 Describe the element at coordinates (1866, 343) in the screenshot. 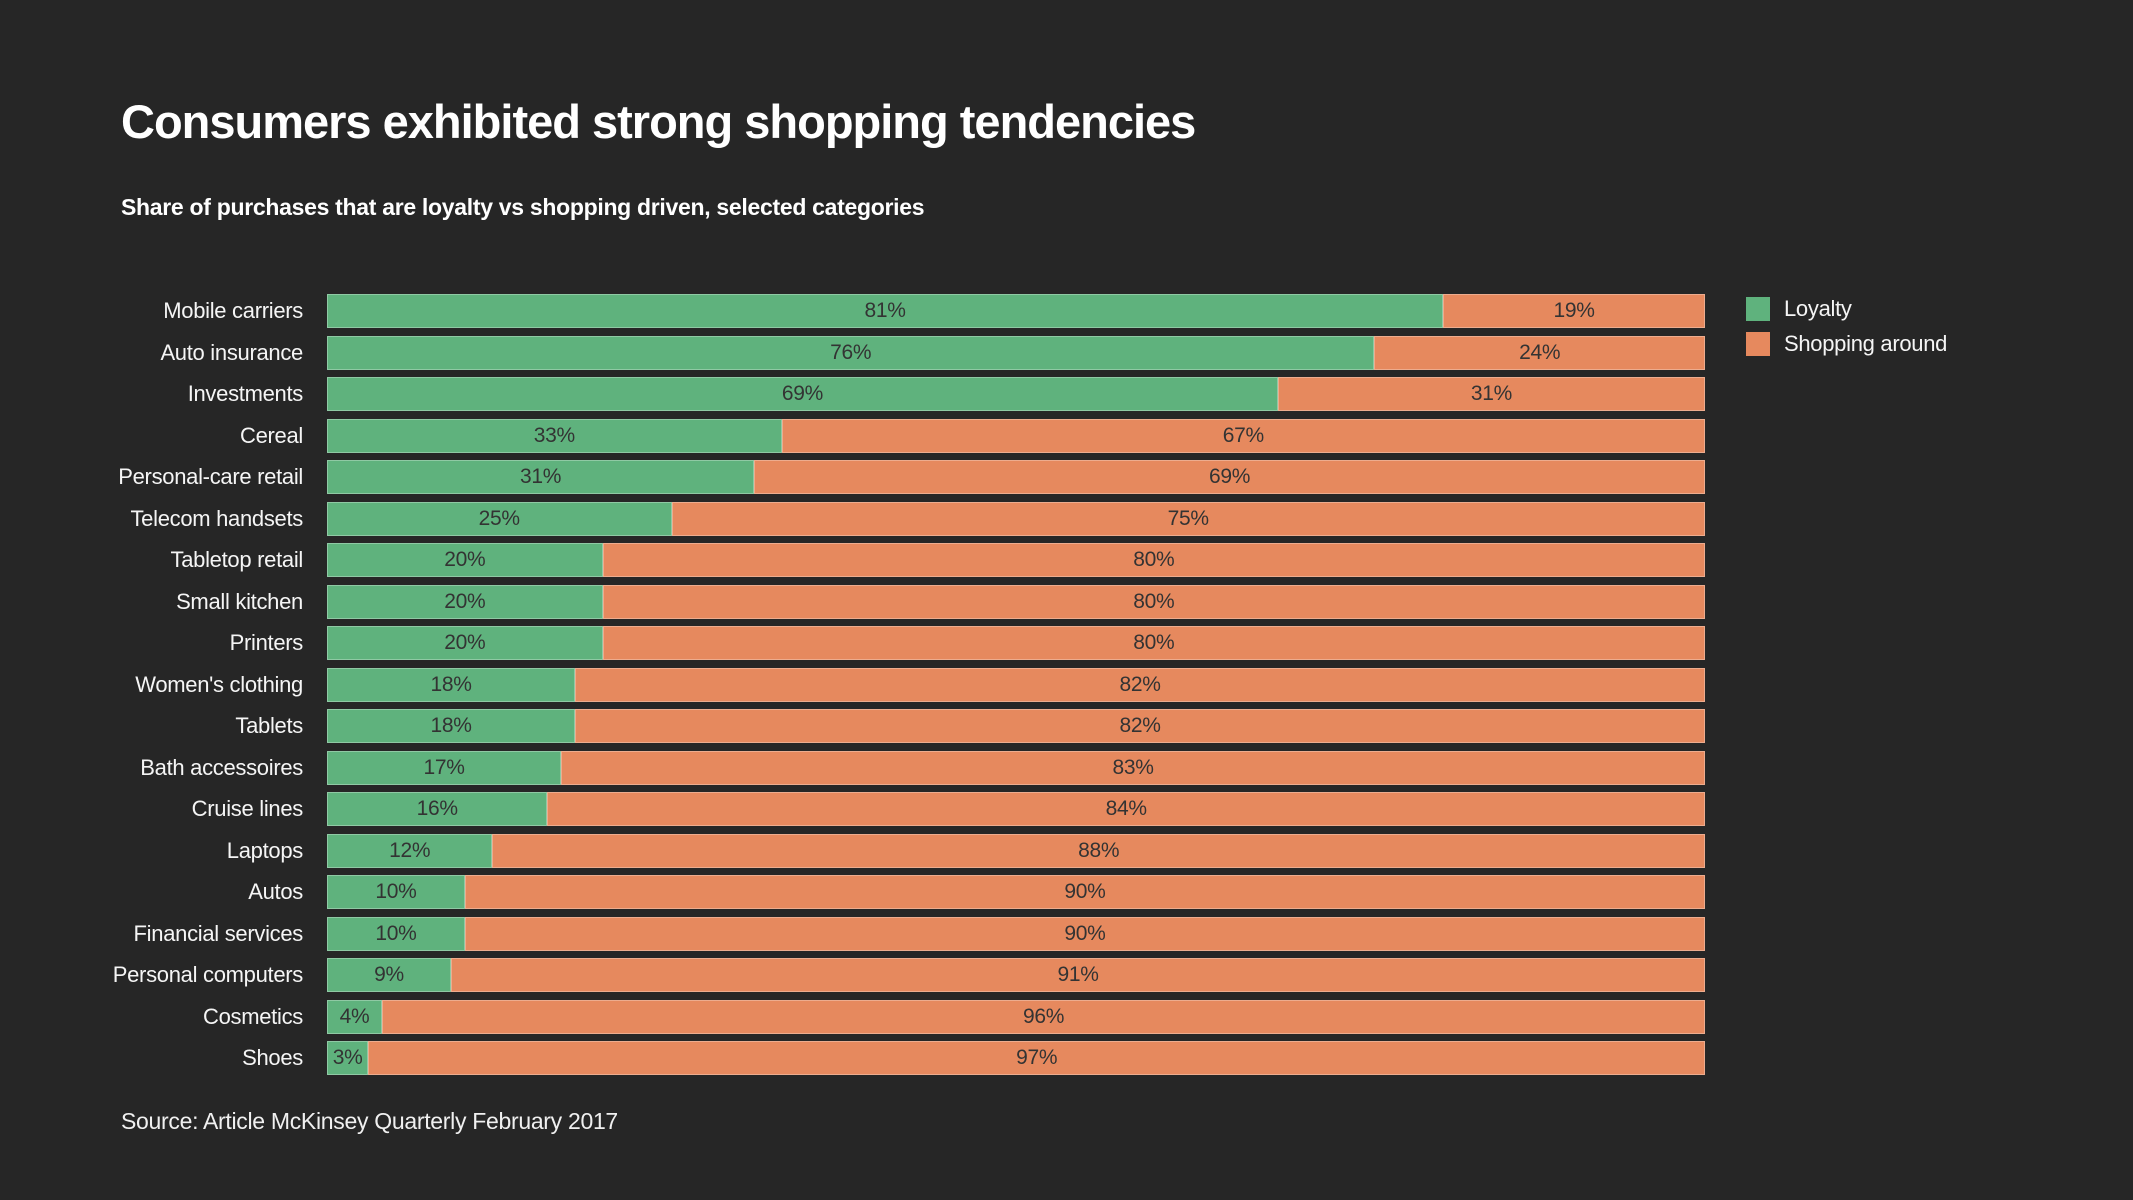

I see `legend-label-shopping-around: Shopping around` at that location.